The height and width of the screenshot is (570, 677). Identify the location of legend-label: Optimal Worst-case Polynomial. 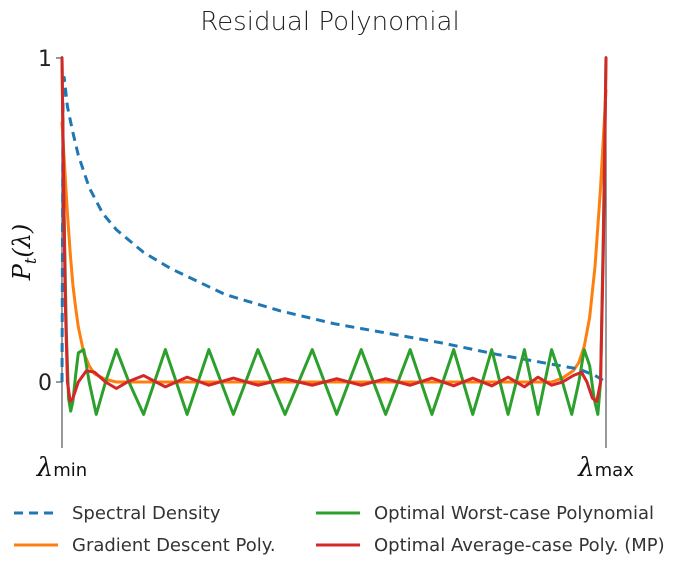
(514, 513).